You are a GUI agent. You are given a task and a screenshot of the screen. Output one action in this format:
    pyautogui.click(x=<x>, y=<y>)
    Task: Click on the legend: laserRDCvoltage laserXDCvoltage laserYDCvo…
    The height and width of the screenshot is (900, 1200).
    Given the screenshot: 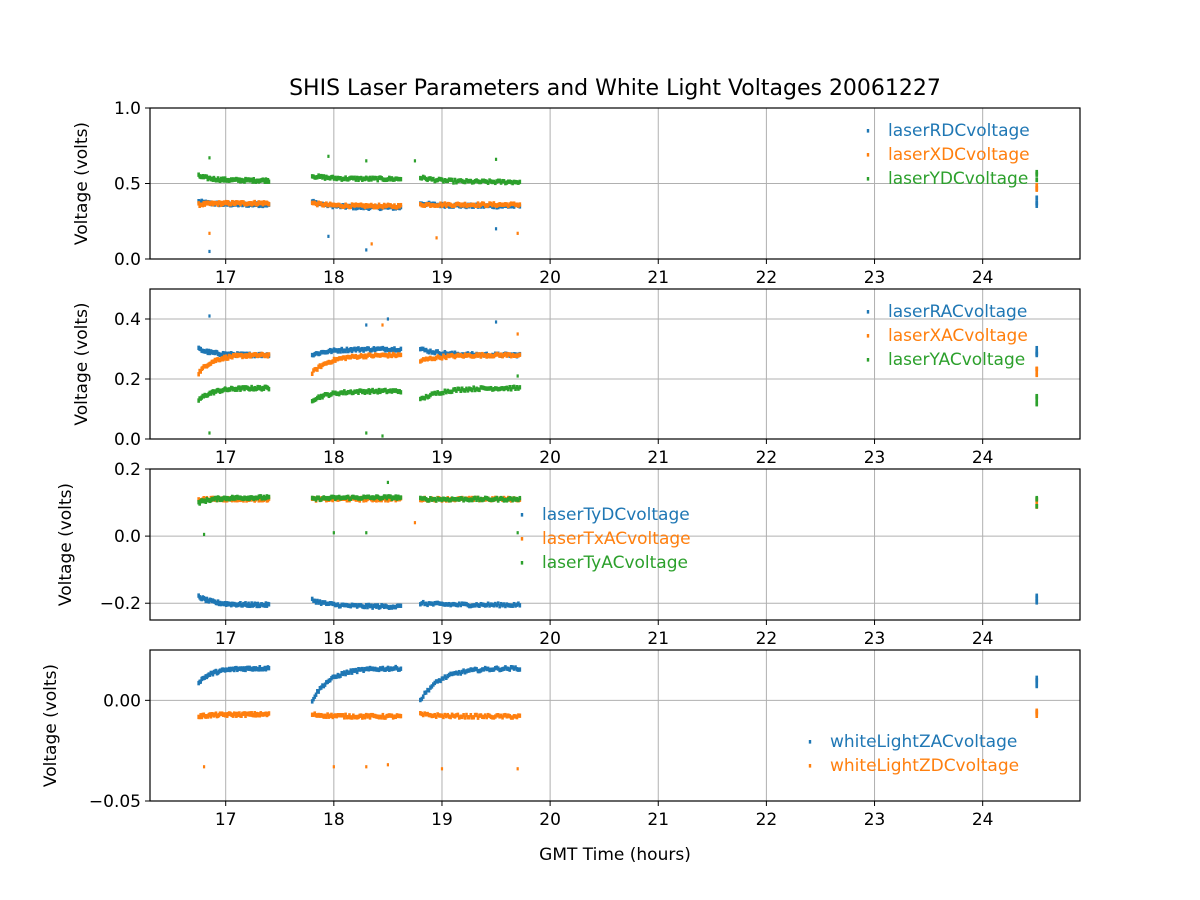 What is the action you would take?
    pyautogui.click(x=948, y=155)
    